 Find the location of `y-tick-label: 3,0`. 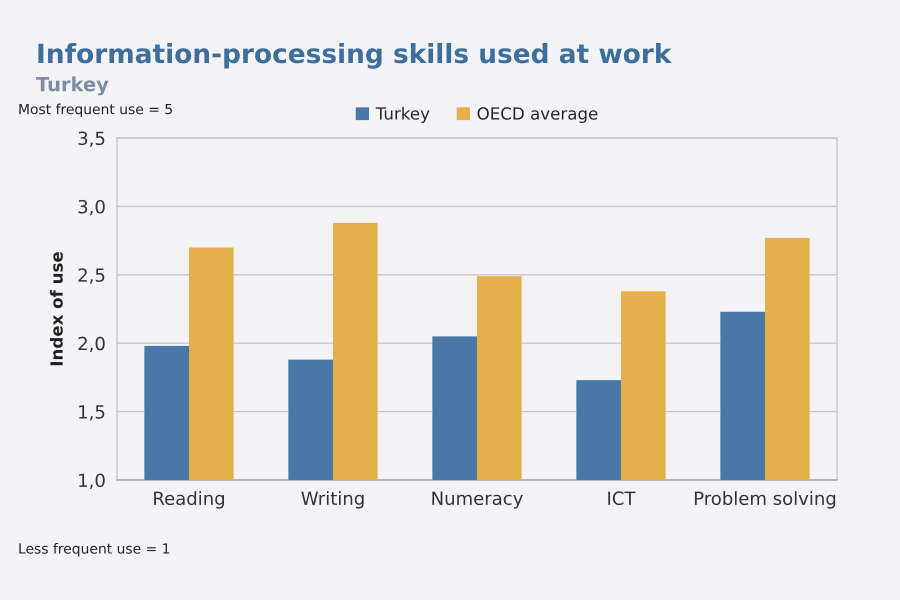

y-tick-label: 3,0 is located at coordinates (91, 208).